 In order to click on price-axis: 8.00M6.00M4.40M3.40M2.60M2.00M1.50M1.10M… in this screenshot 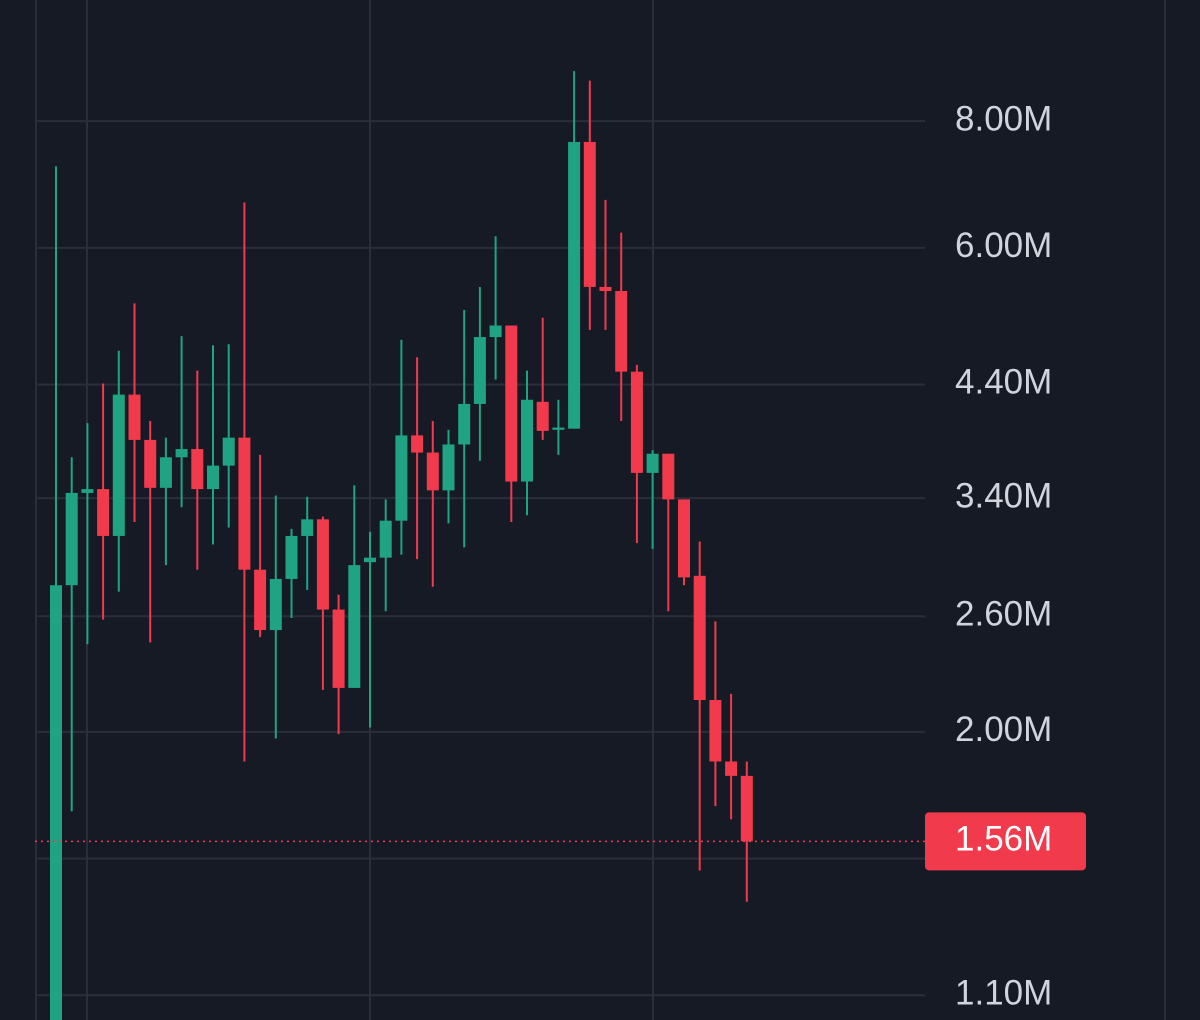, I will do `click(1005, 556)`.